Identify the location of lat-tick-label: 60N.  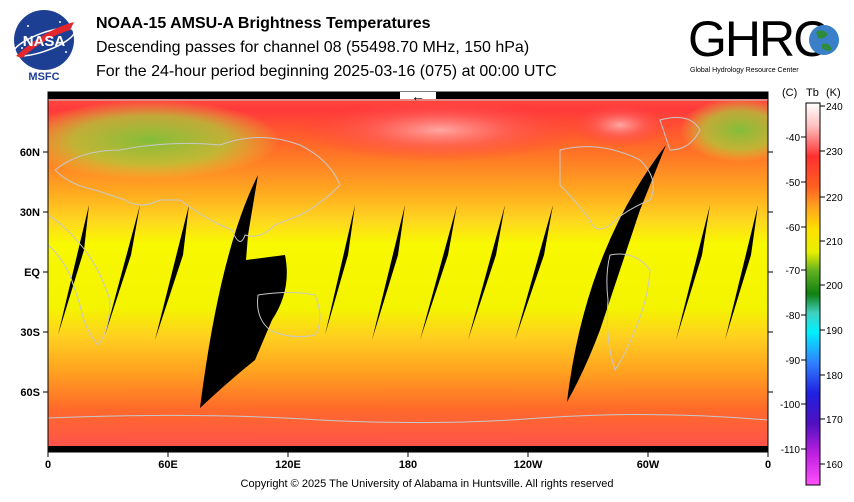
(30, 153).